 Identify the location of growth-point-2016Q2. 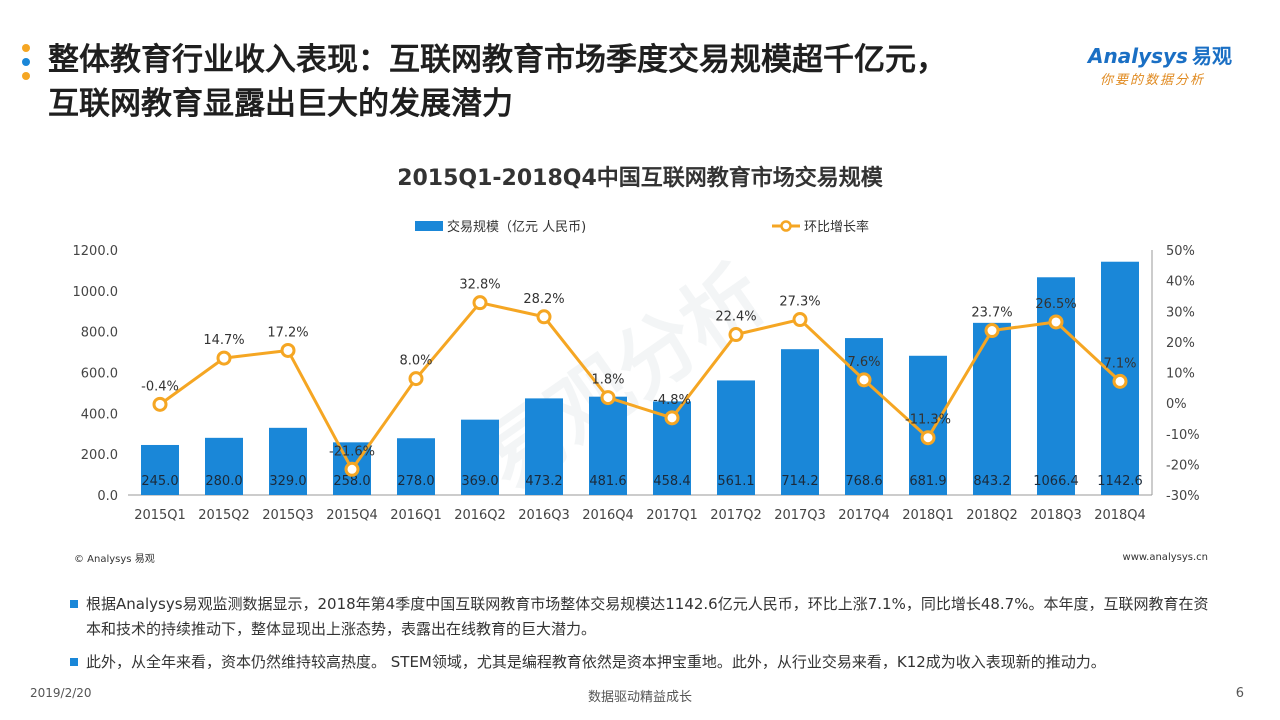
(480, 303).